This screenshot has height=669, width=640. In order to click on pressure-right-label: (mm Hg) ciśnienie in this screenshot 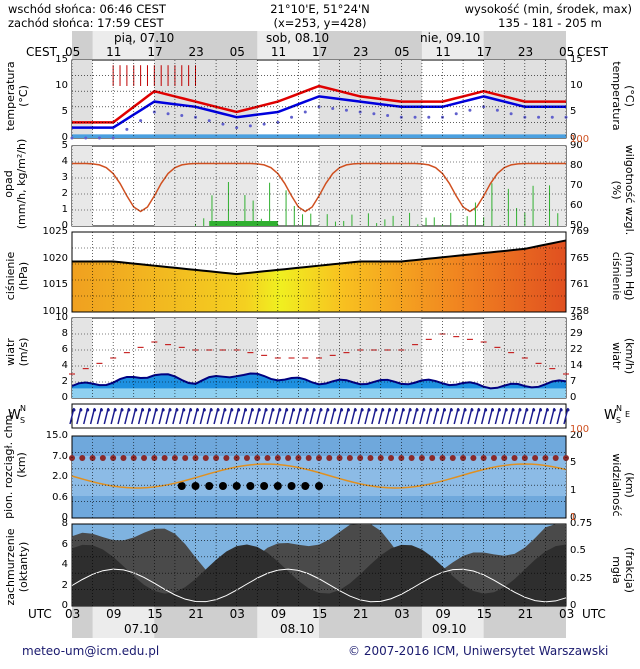, I will do `click(623, 276)`.